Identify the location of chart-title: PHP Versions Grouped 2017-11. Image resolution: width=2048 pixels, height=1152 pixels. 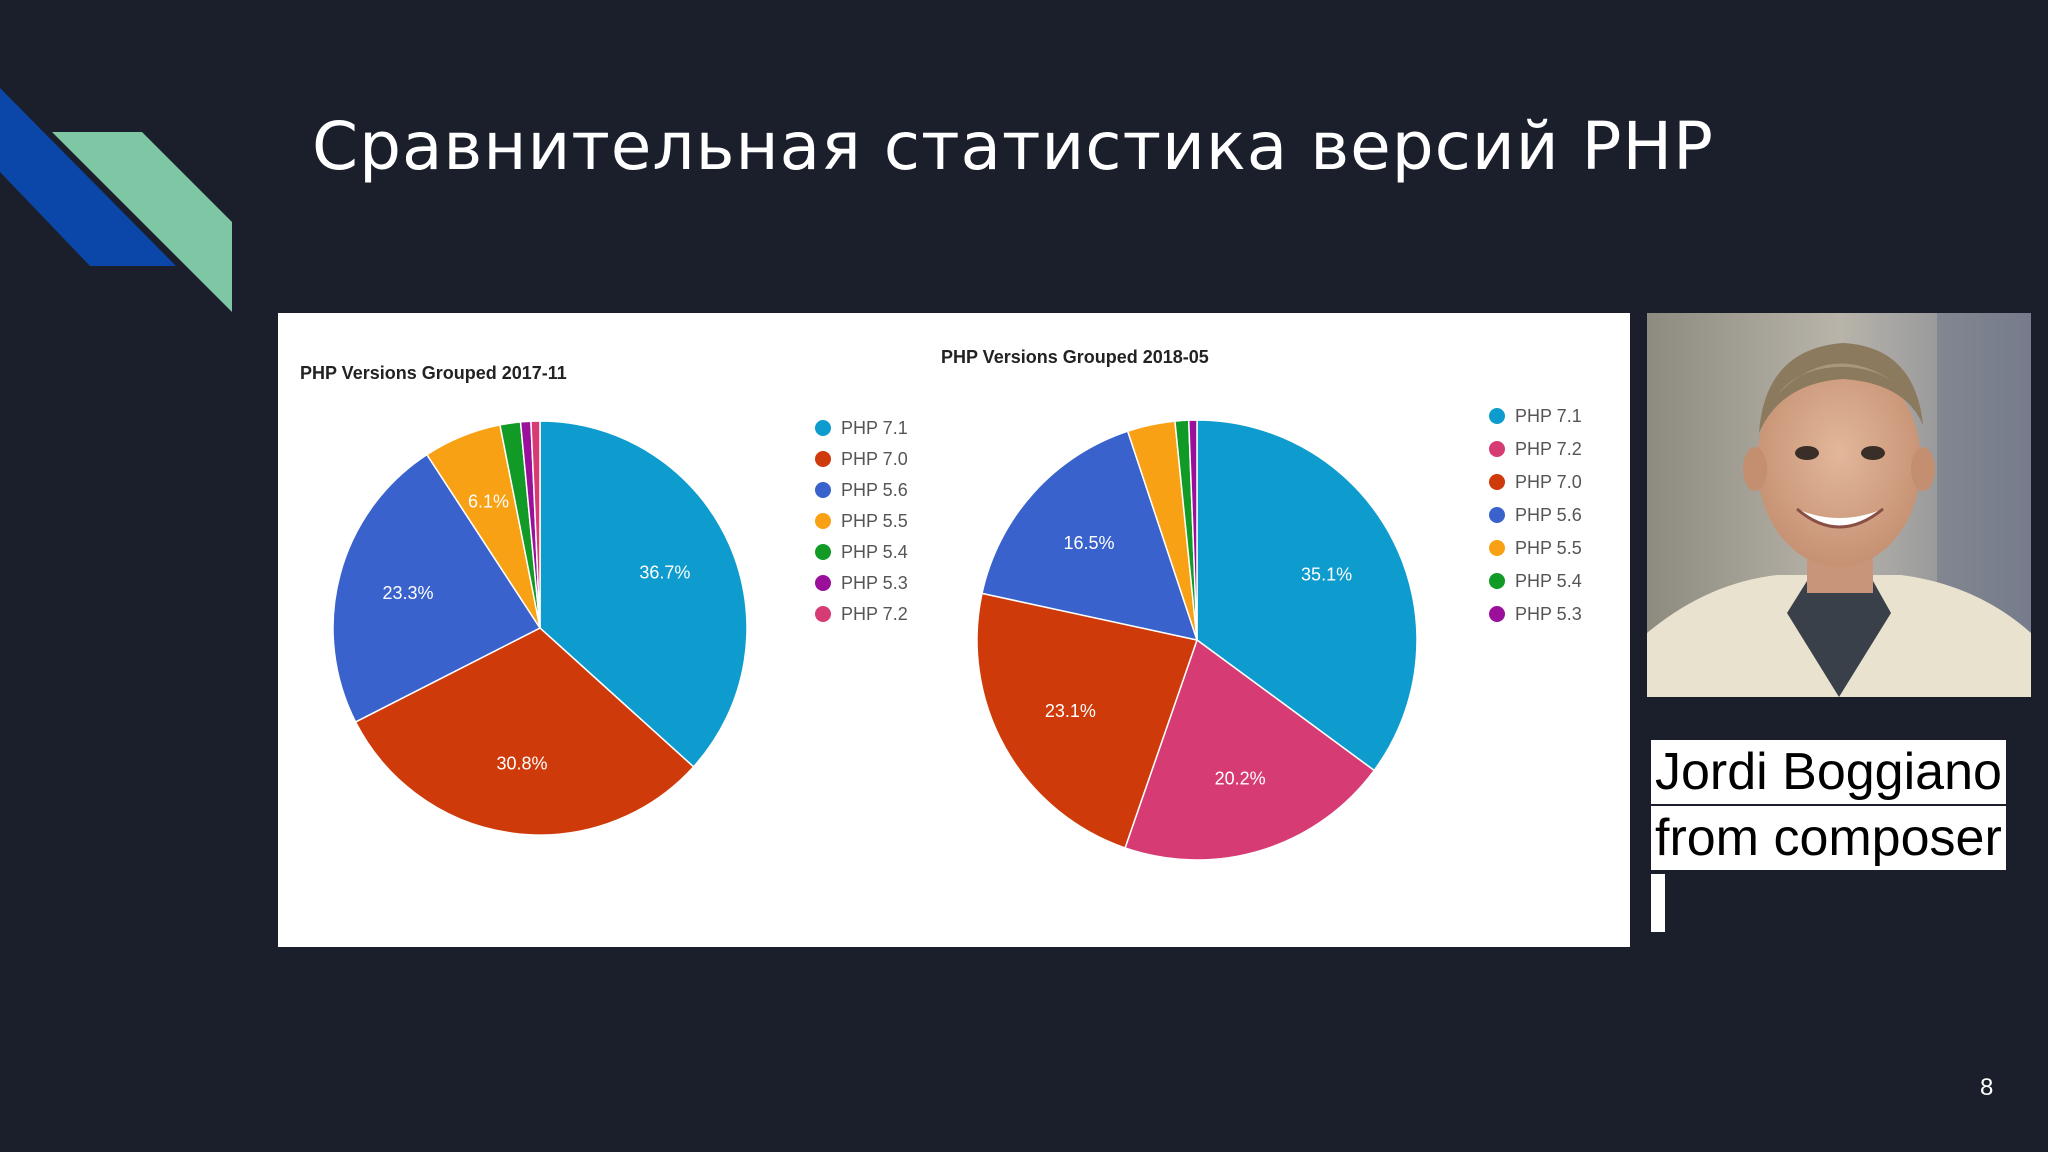
(433, 373).